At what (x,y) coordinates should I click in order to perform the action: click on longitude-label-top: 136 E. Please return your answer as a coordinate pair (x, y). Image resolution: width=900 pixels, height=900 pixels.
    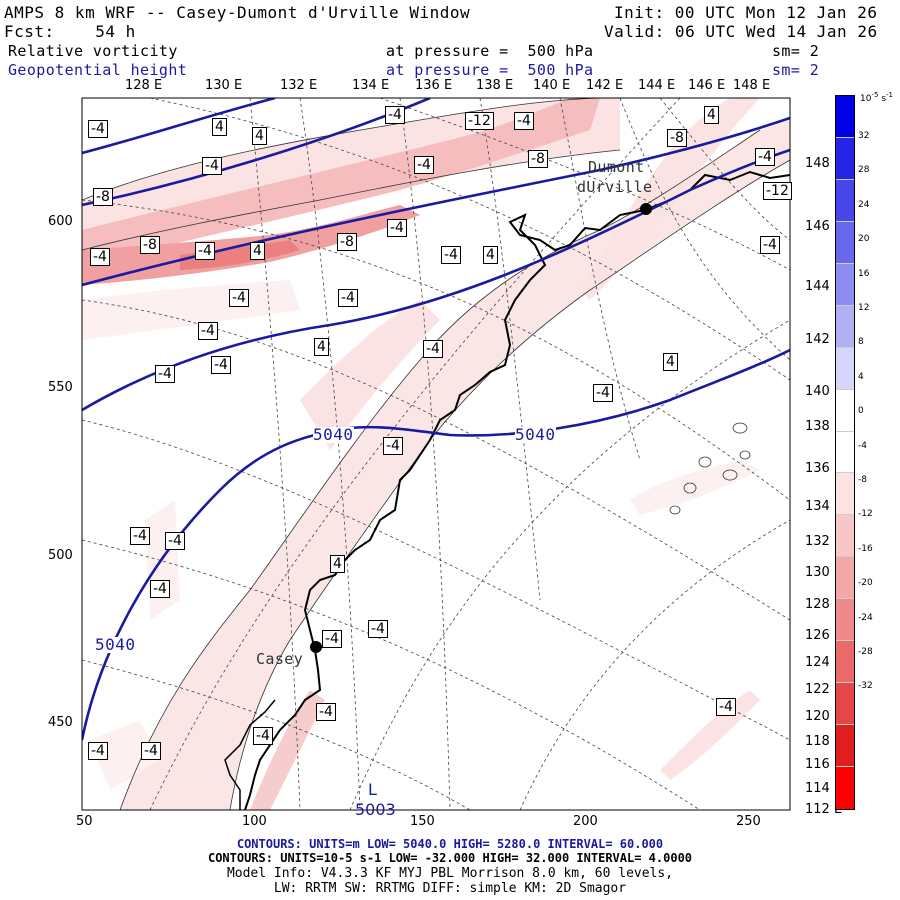
    Looking at the image, I should click on (434, 85).